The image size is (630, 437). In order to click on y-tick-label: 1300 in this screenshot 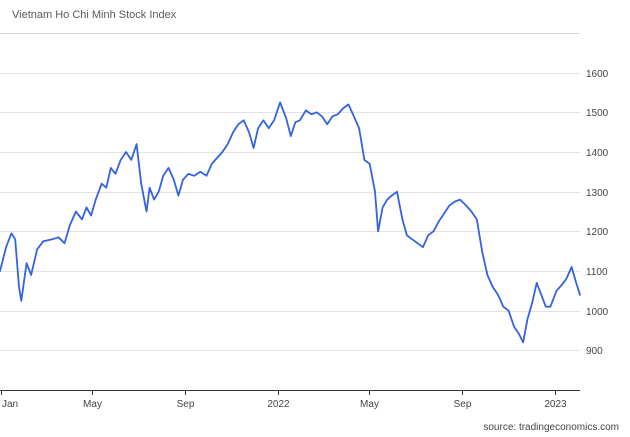, I will do `click(597, 193)`.